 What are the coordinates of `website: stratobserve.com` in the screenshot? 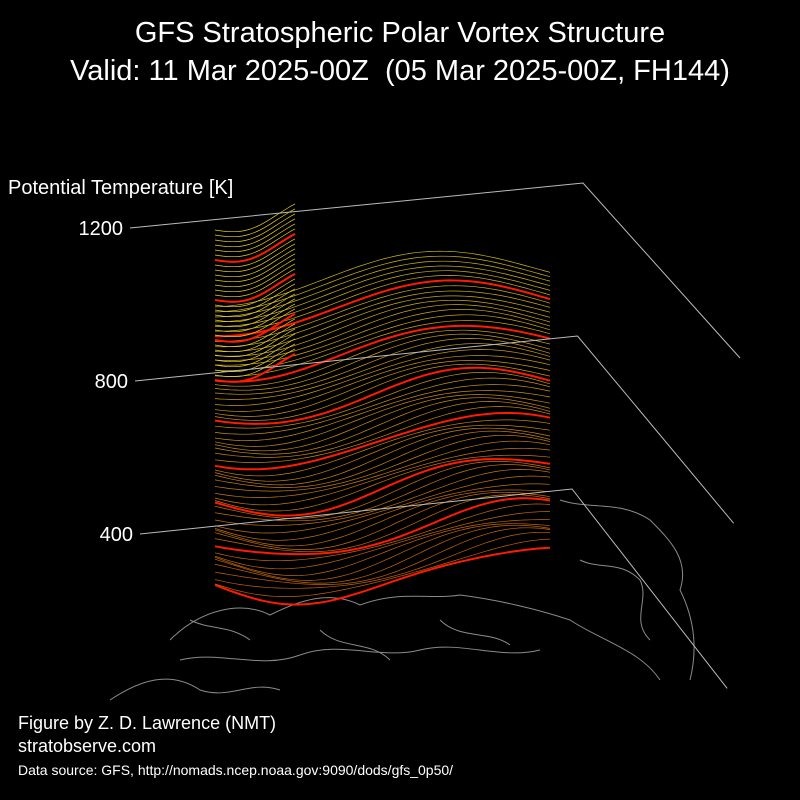 It's located at (87, 746).